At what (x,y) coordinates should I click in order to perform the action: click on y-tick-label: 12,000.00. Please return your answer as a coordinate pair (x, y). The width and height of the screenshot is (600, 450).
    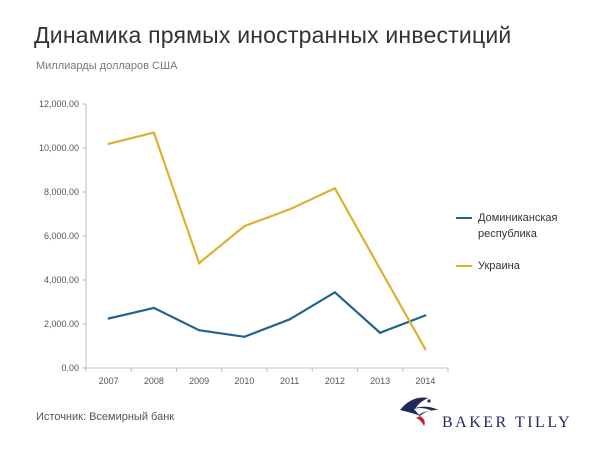
    Looking at the image, I should click on (59, 104).